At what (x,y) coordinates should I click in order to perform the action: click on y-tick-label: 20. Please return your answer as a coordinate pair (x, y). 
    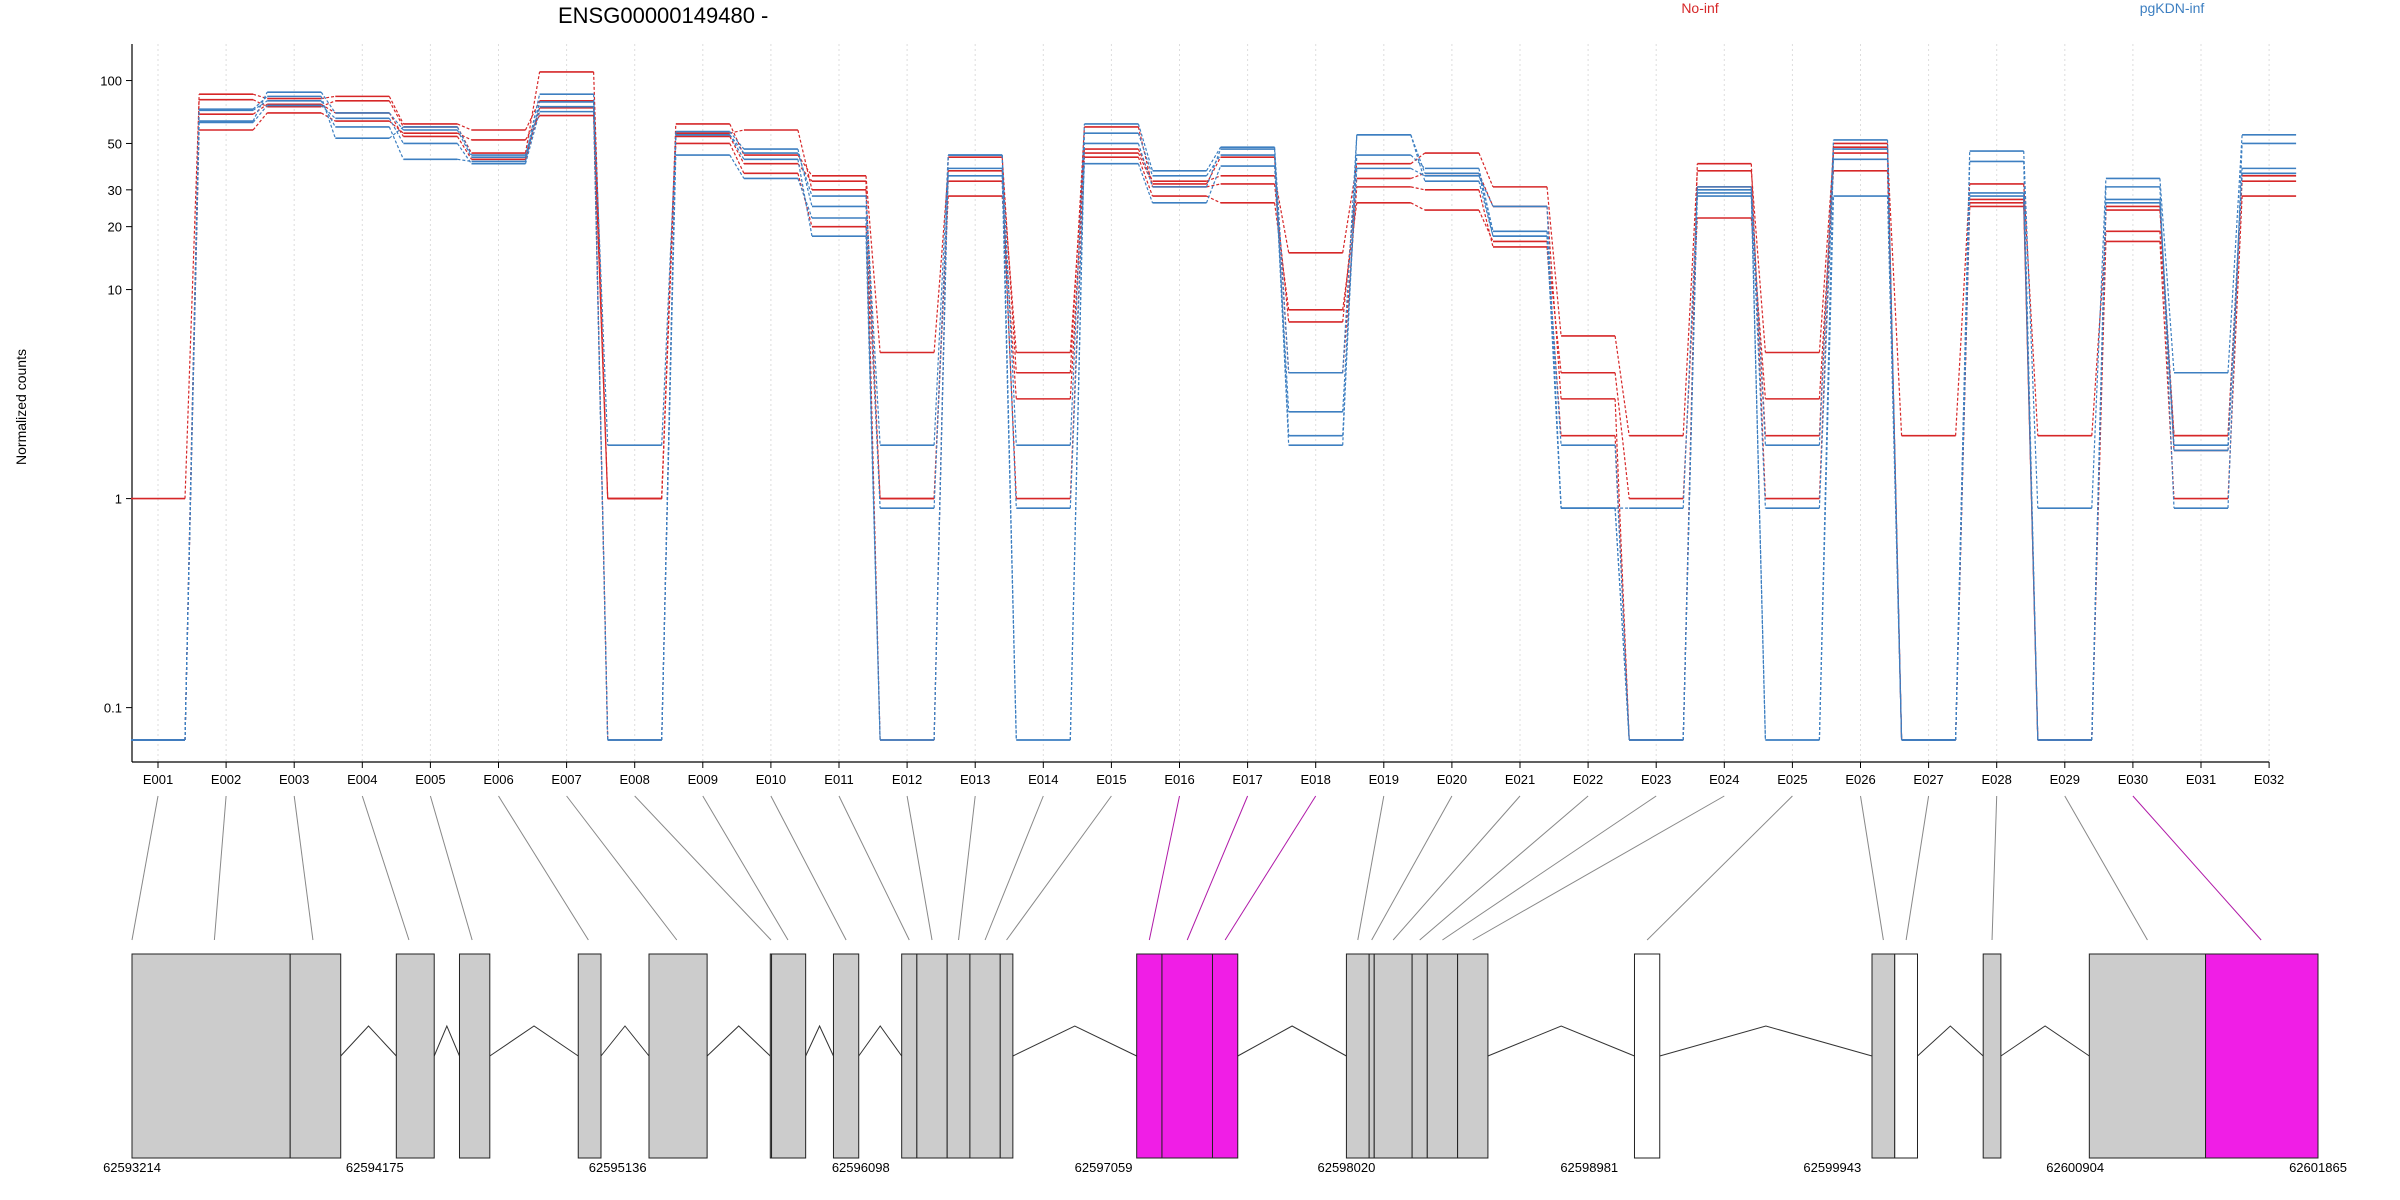
    Looking at the image, I should click on (115, 227).